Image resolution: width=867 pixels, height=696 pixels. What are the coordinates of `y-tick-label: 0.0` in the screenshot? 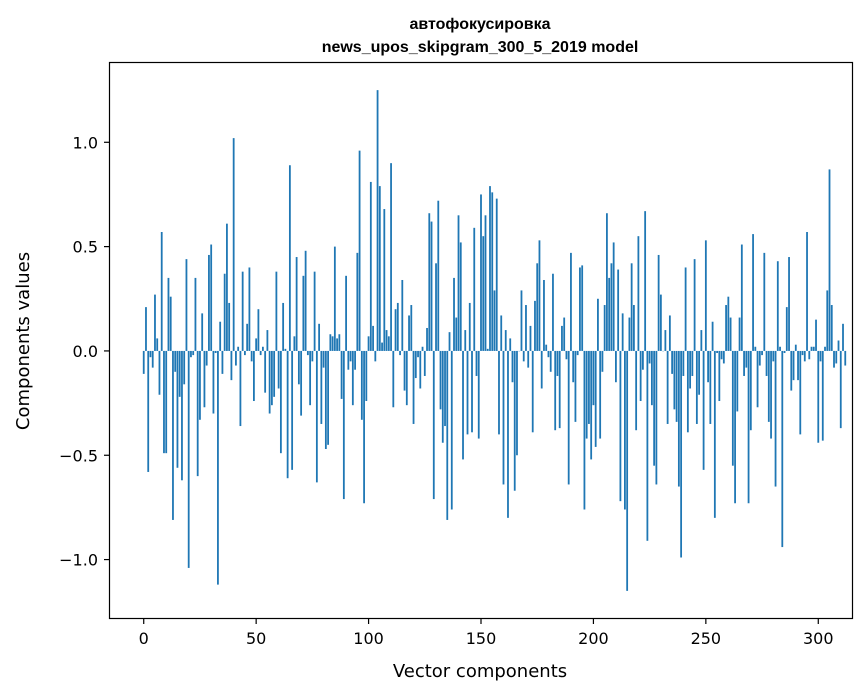 It's located at (85, 351).